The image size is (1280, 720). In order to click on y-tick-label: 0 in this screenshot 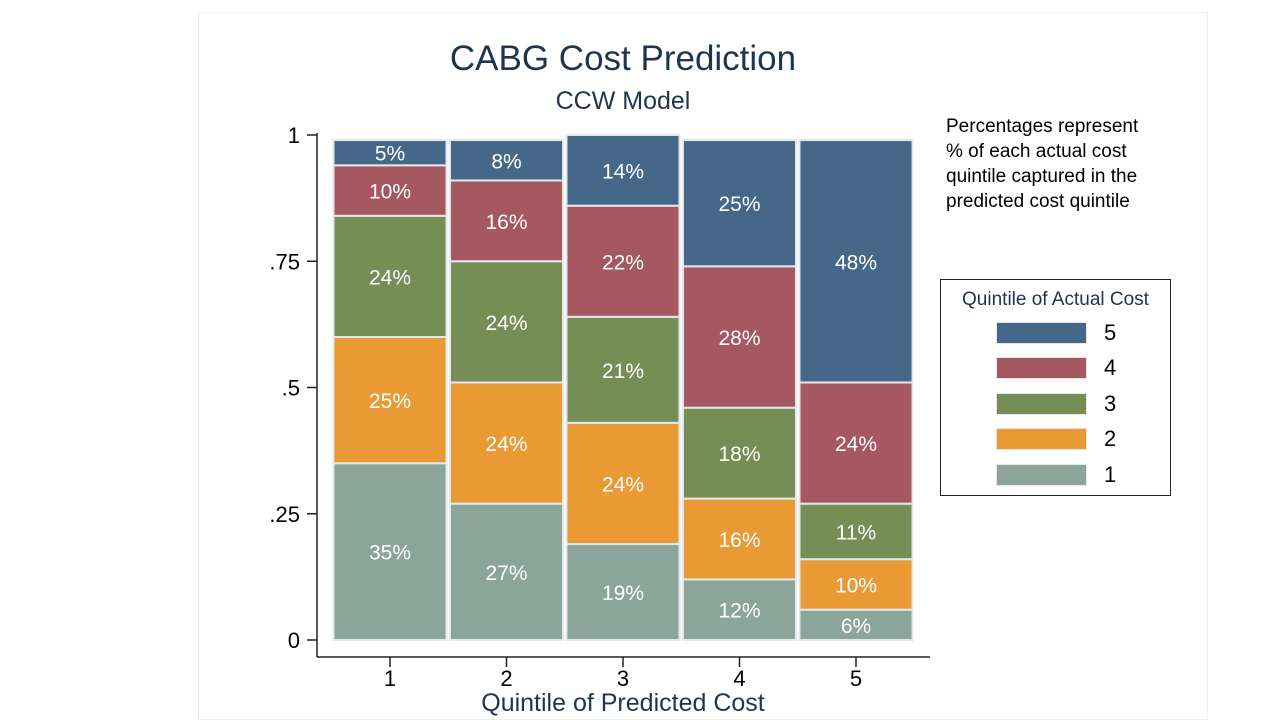, I will do `click(294, 640)`.